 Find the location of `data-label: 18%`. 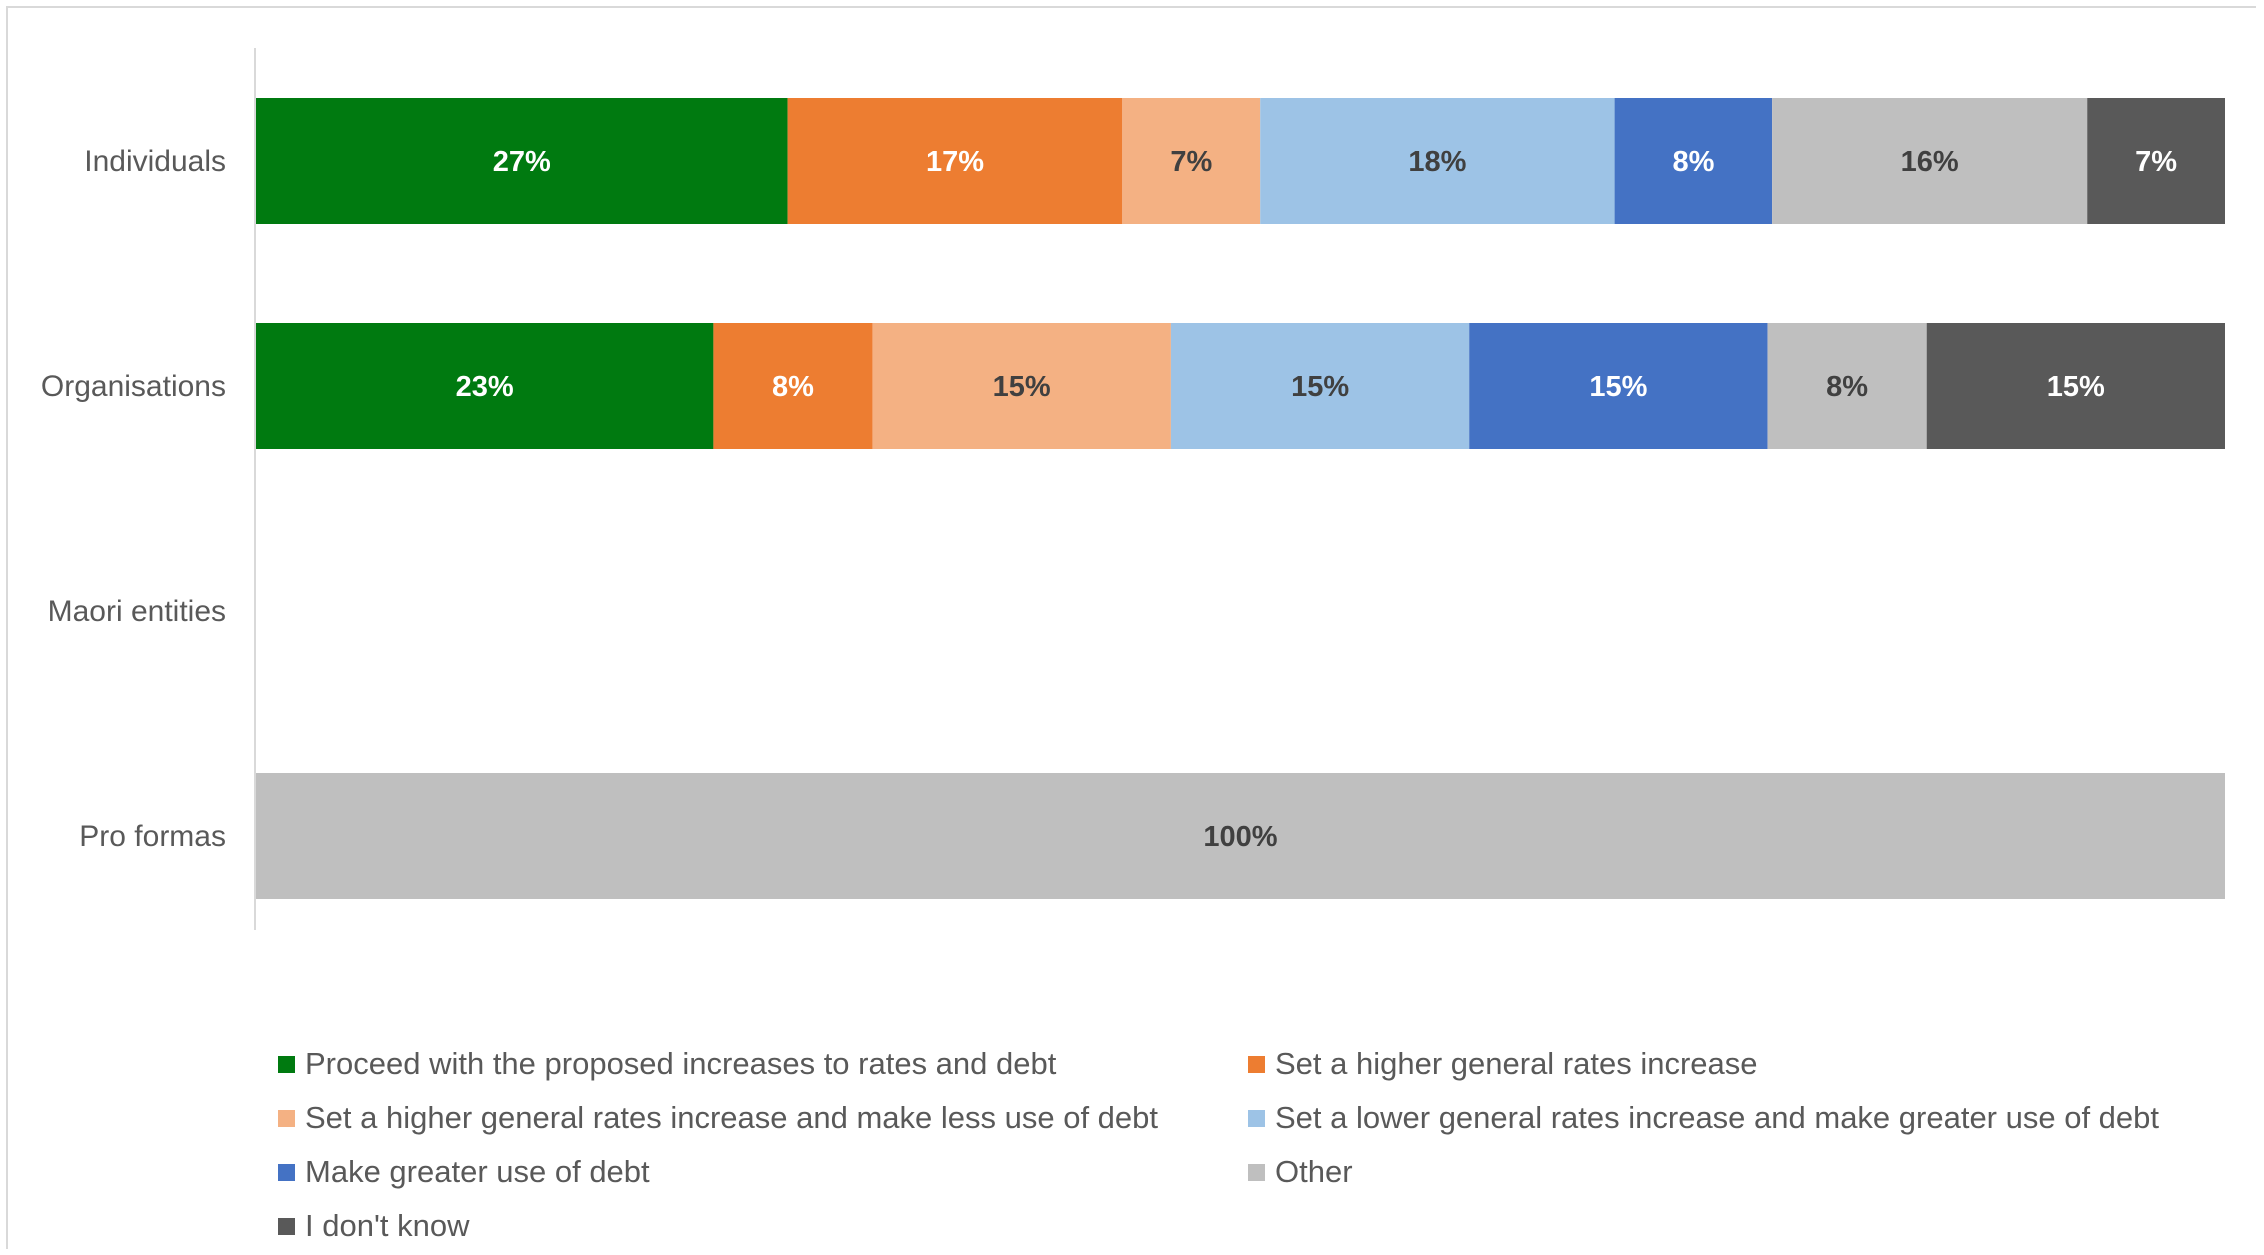

data-label: 18% is located at coordinates (1437, 162).